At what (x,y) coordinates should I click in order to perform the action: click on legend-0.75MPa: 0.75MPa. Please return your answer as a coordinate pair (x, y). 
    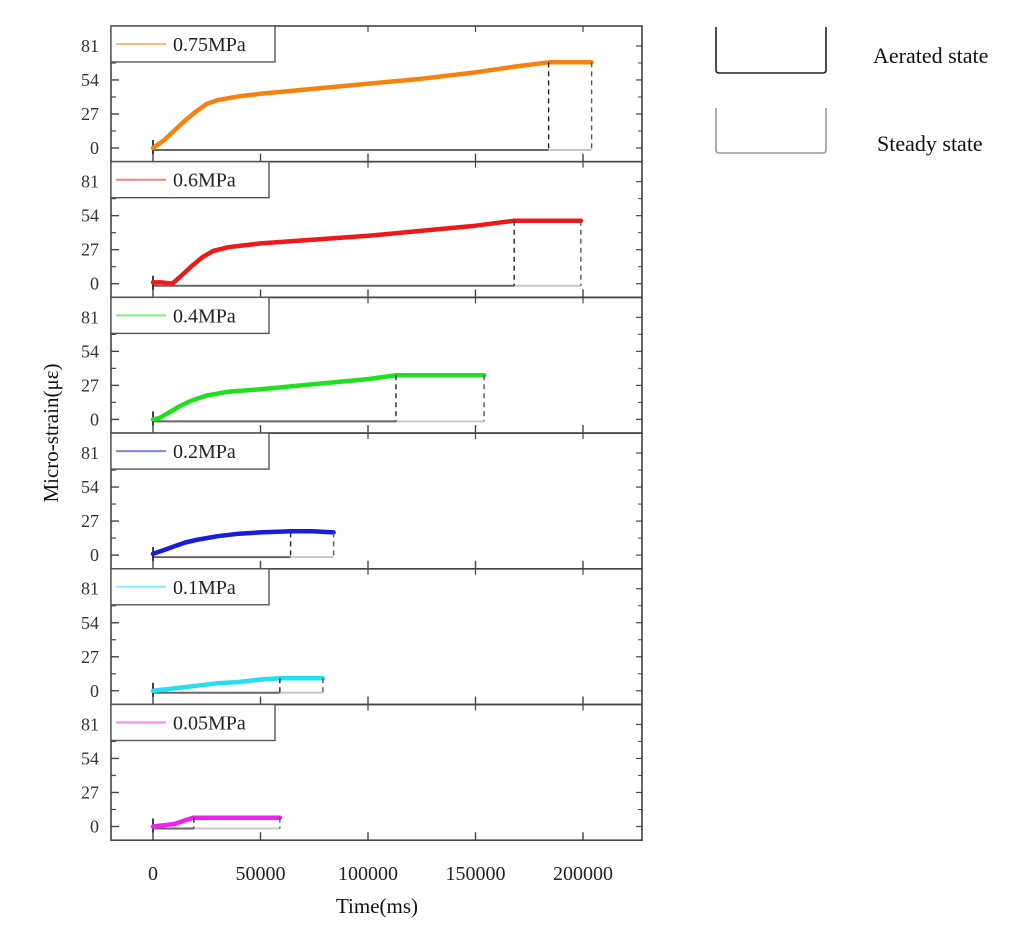
    Looking at the image, I should click on (193, 44).